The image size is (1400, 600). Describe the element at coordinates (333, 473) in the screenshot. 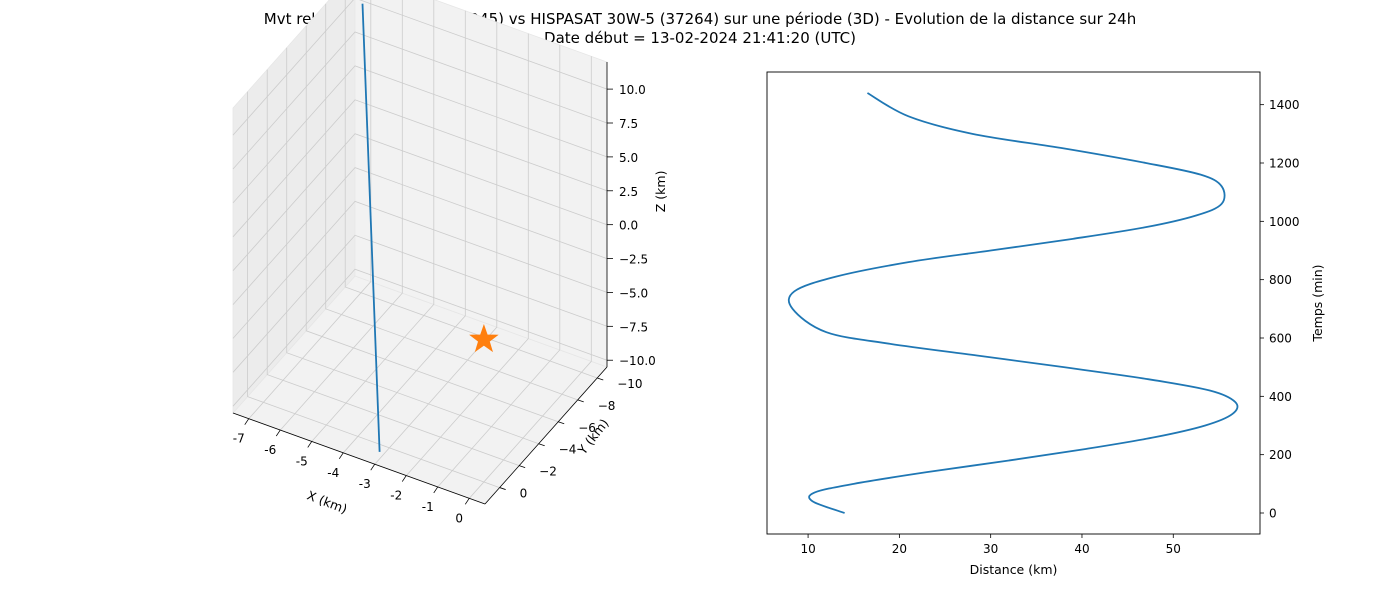

I see `x-tick-label-3: -4` at that location.